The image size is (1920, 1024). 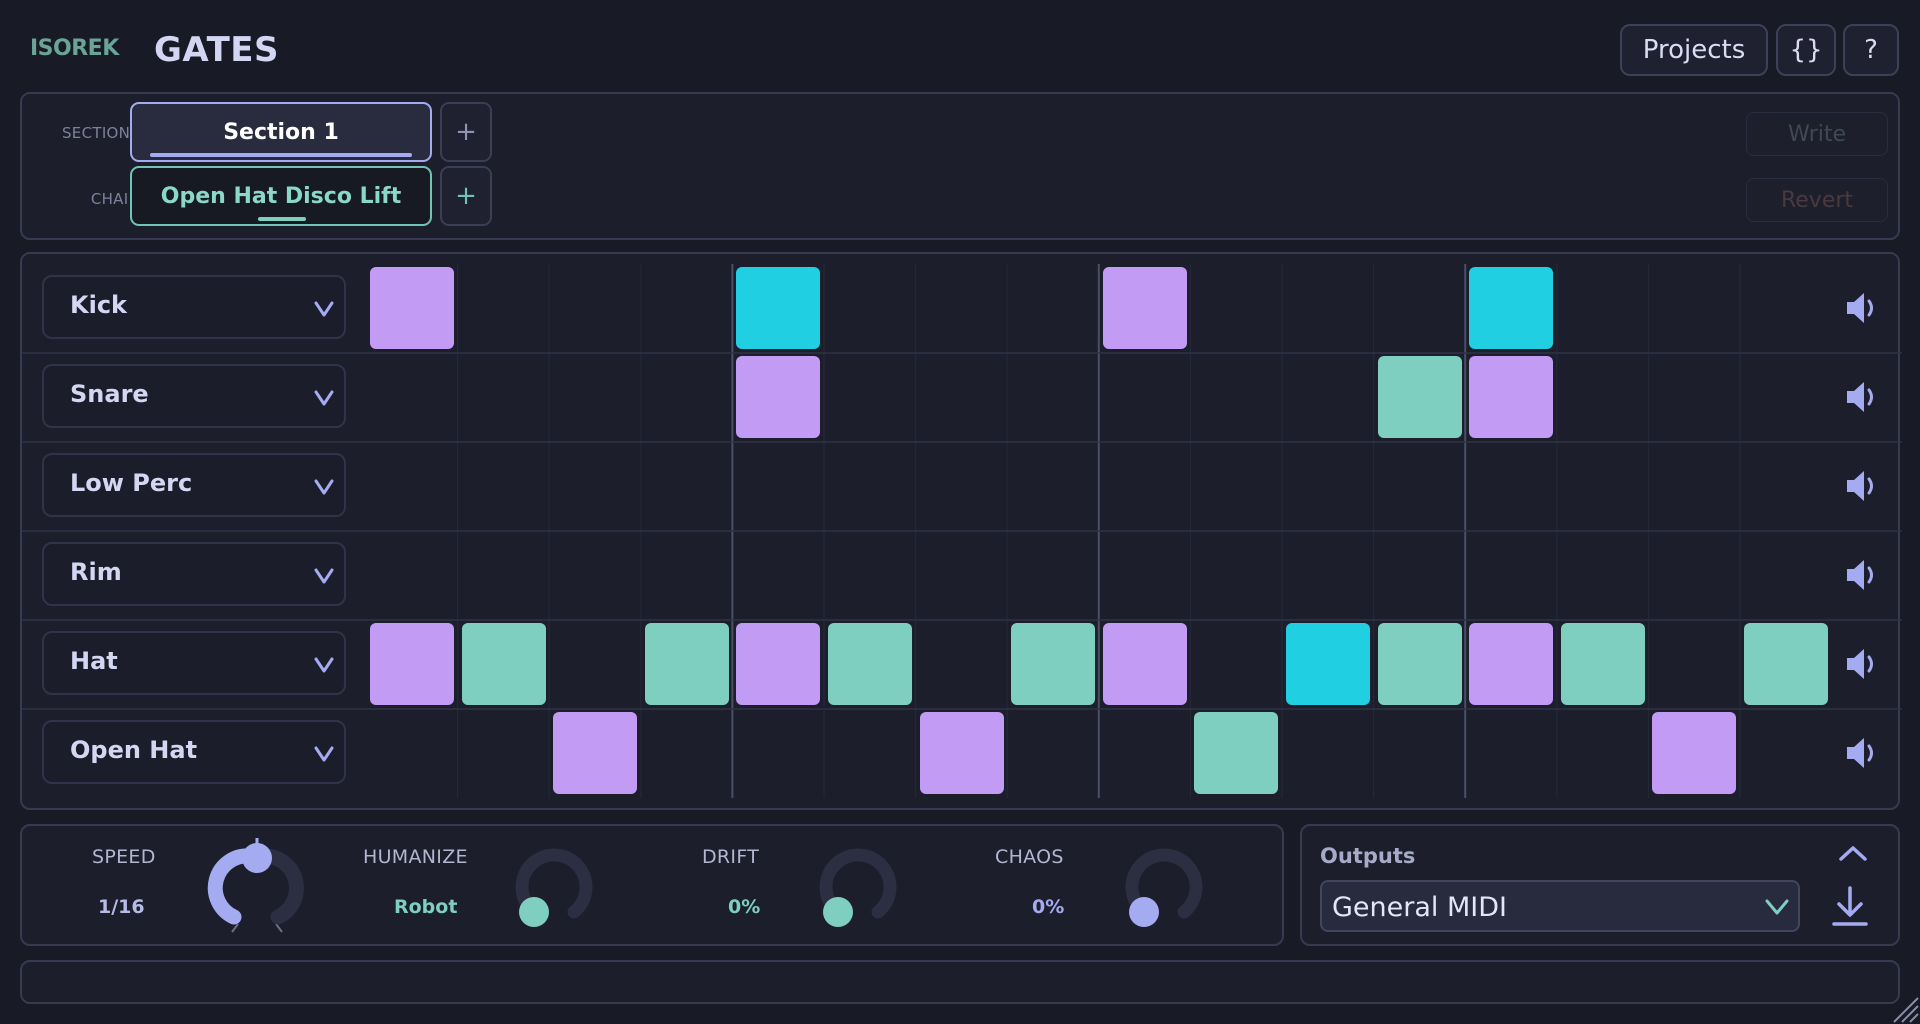 What do you see at coordinates (1164, 892) in the screenshot?
I see `chaos-knob` at bounding box center [1164, 892].